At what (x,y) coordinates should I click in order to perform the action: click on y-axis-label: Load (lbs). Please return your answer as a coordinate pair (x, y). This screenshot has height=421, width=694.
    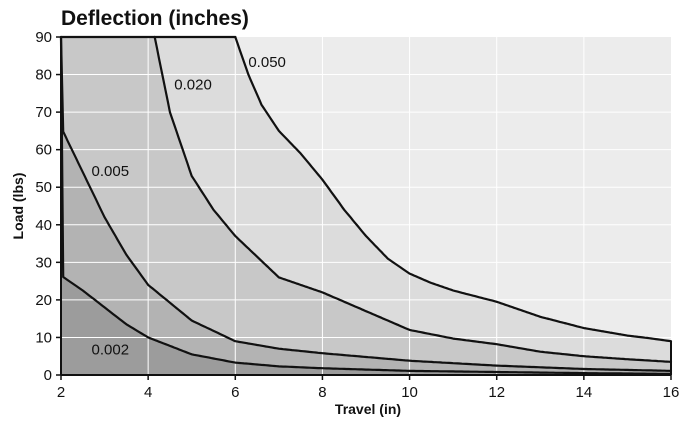
    Looking at the image, I should click on (18, 206).